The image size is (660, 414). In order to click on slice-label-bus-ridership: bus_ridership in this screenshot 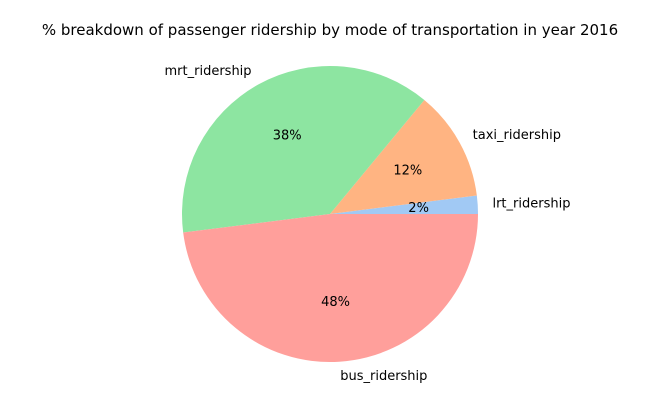, I will do `click(383, 376)`.